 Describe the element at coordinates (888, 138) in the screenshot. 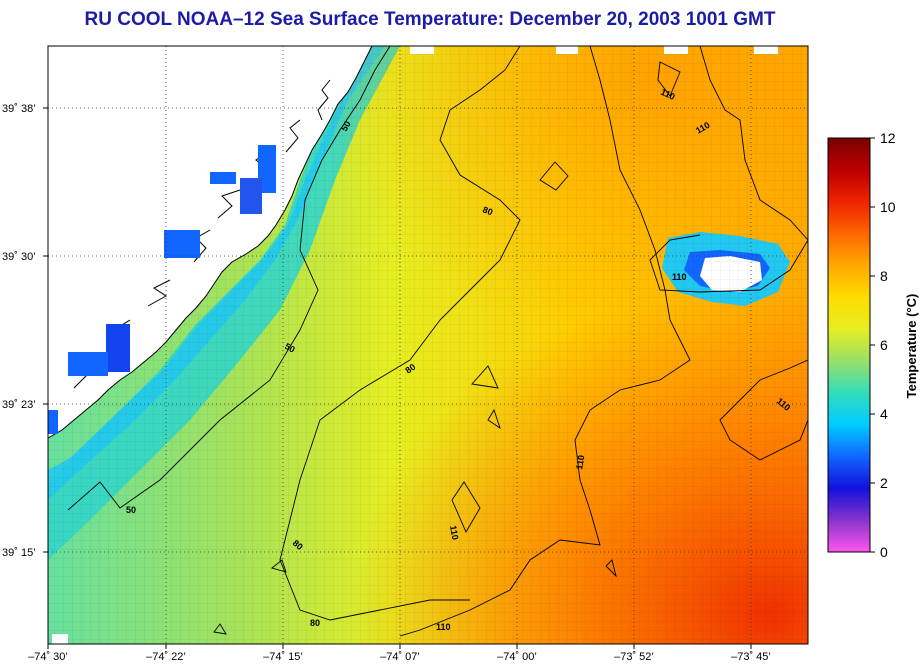

I see `colorbar-tick-label: 12` at that location.